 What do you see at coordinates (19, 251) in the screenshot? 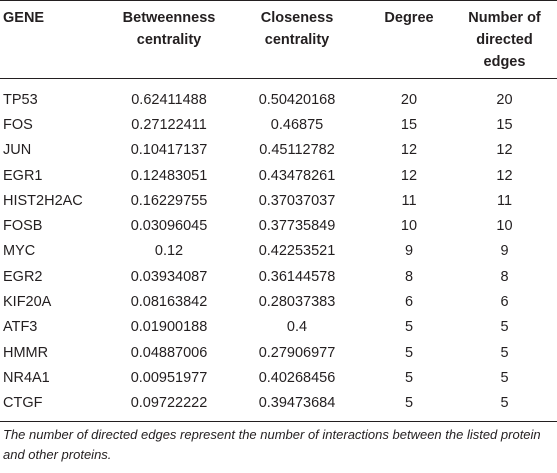
I see `cell-gene: MYC` at bounding box center [19, 251].